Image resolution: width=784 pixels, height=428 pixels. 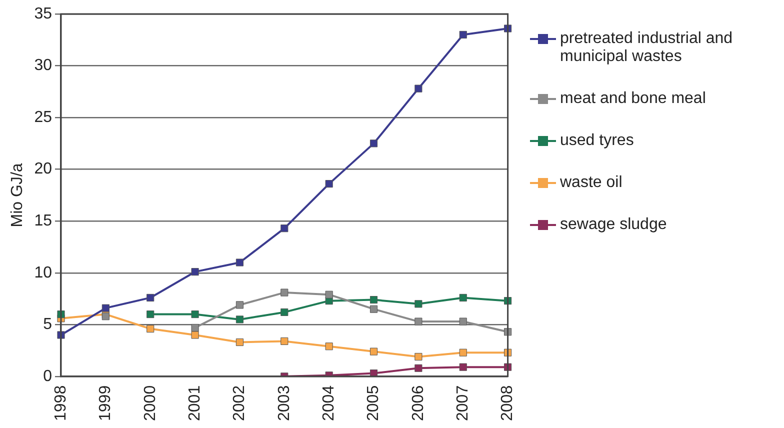 I want to click on legend-label: sewage sludge, so click(x=613, y=225).